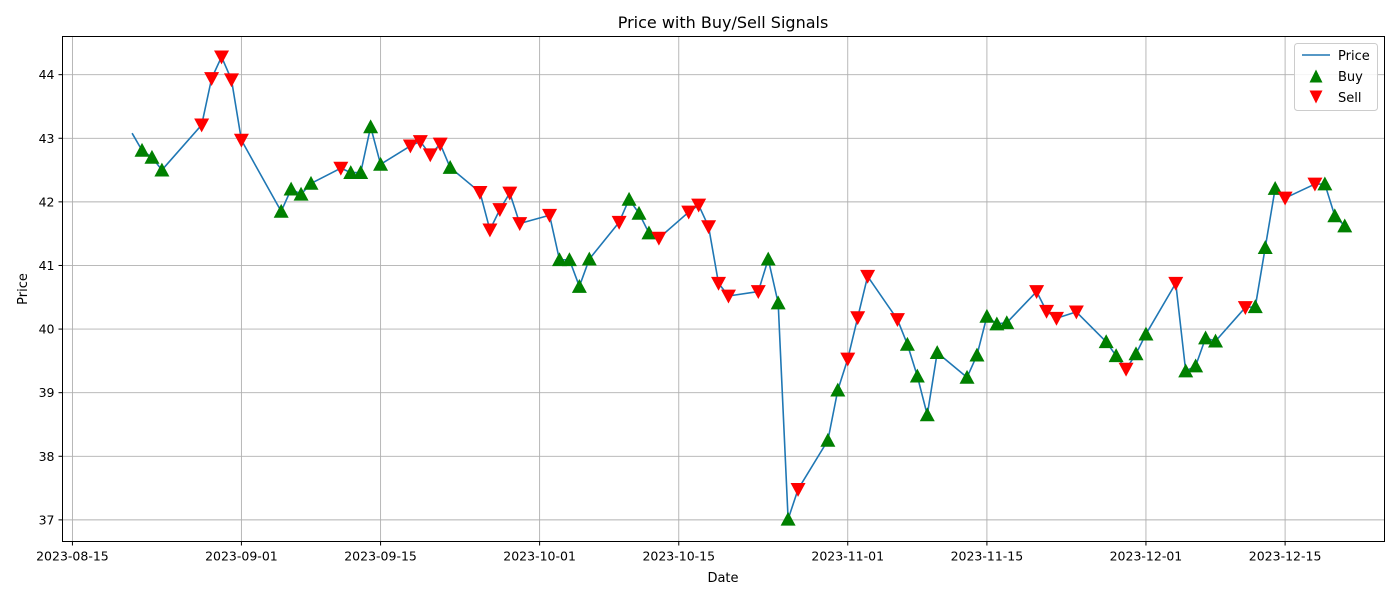 The width and height of the screenshot is (1400, 600). What do you see at coordinates (1316, 76) in the screenshot?
I see `legend-buy-swatch` at bounding box center [1316, 76].